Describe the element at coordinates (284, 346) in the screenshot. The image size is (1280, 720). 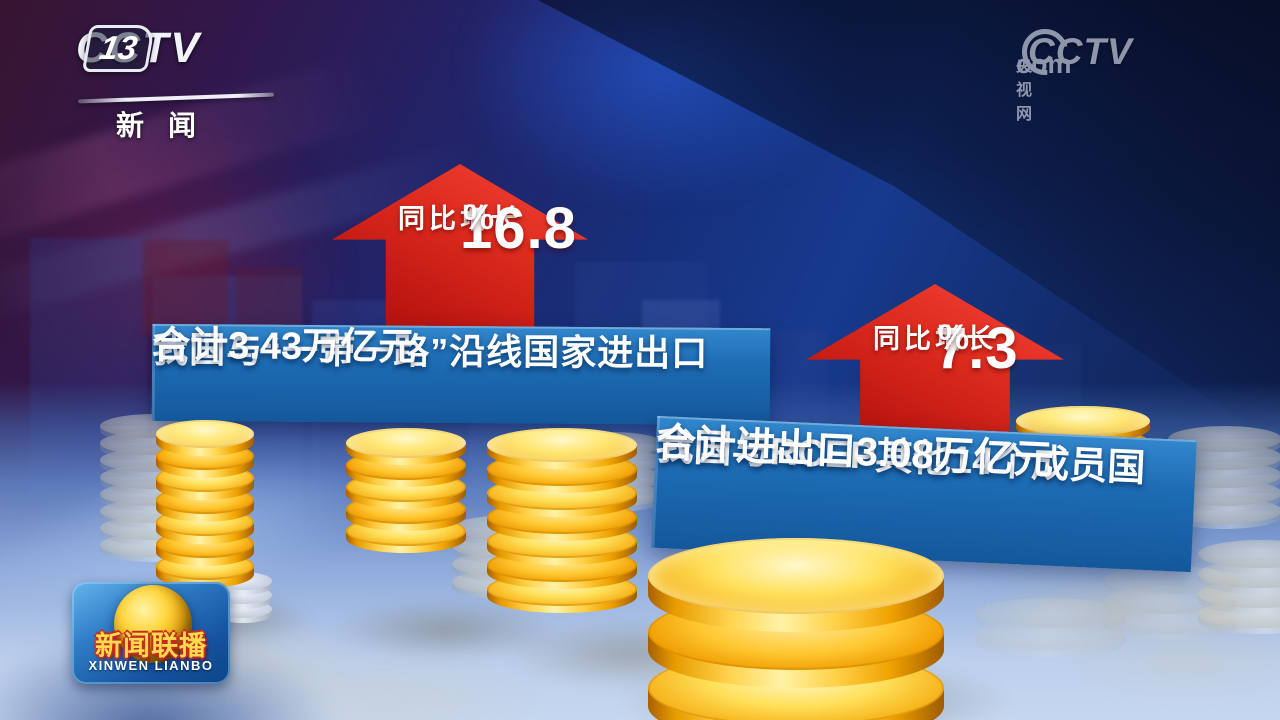
I see `banner-value: 合计3.43万亿元` at that location.